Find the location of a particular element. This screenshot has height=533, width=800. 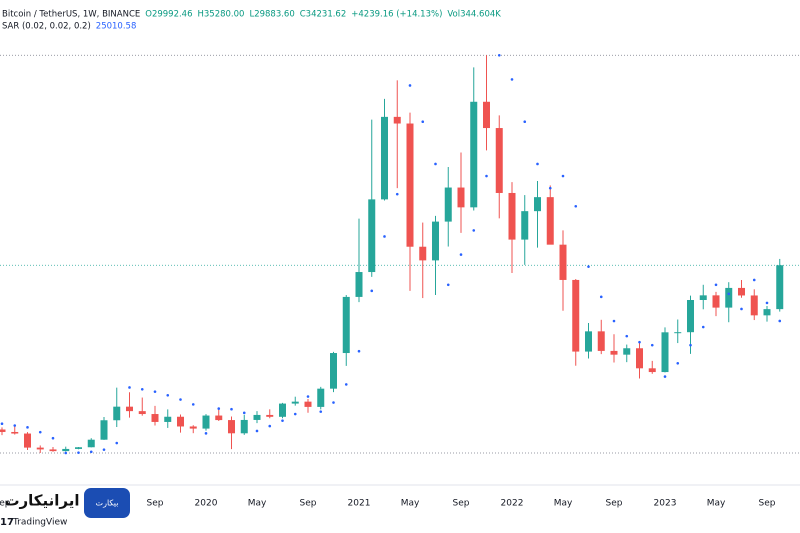

tv-logo-text: TradingView is located at coordinates (39, 523).